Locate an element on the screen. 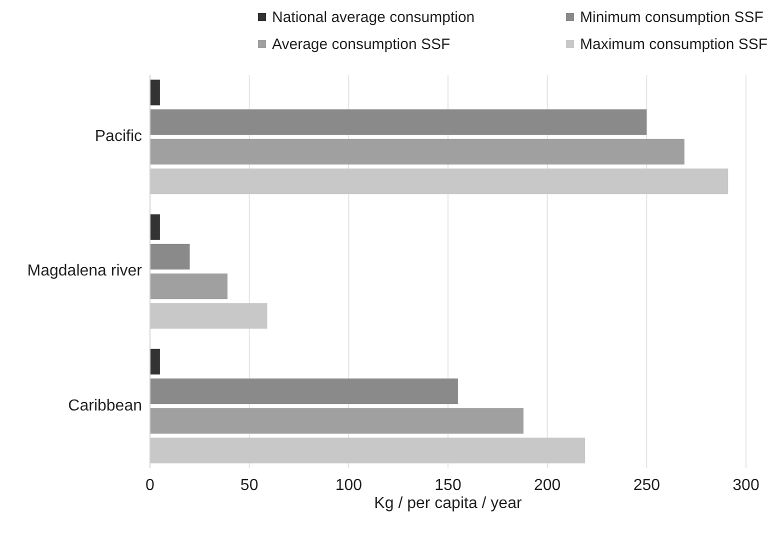 The height and width of the screenshot is (536, 776). legend-label: Maximum consumption SSF is located at coordinates (674, 44).